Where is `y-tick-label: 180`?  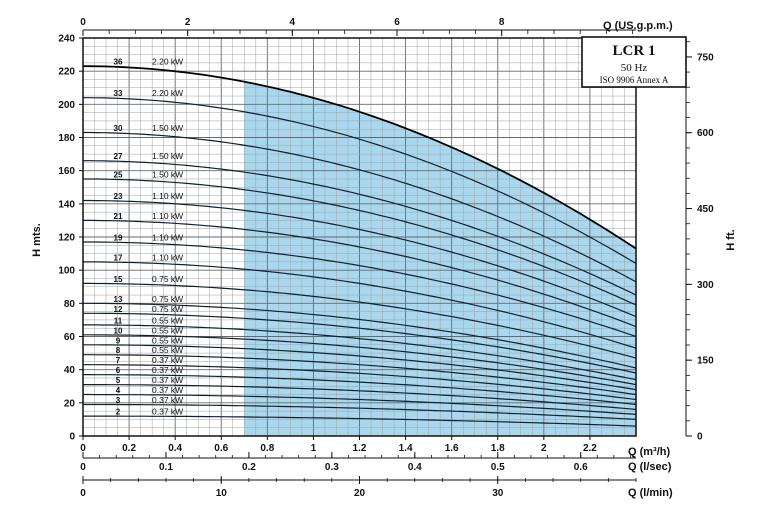
y-tick-label: 180 is located at coordinates (66, 138).